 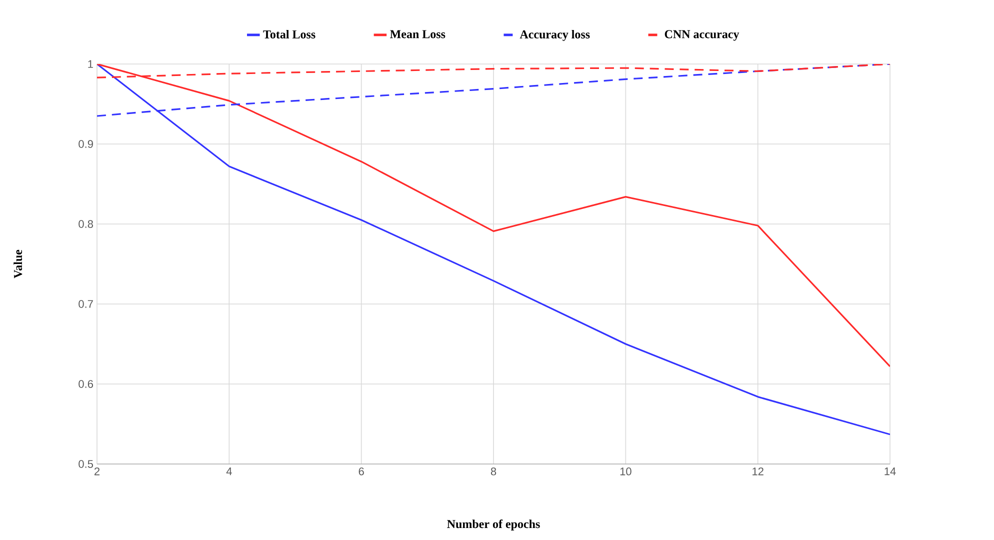 What do you see at coordinates (418, 34) in the screenshot?
I see `legend-label: Mean Loss` at bounding box center [418, 34].